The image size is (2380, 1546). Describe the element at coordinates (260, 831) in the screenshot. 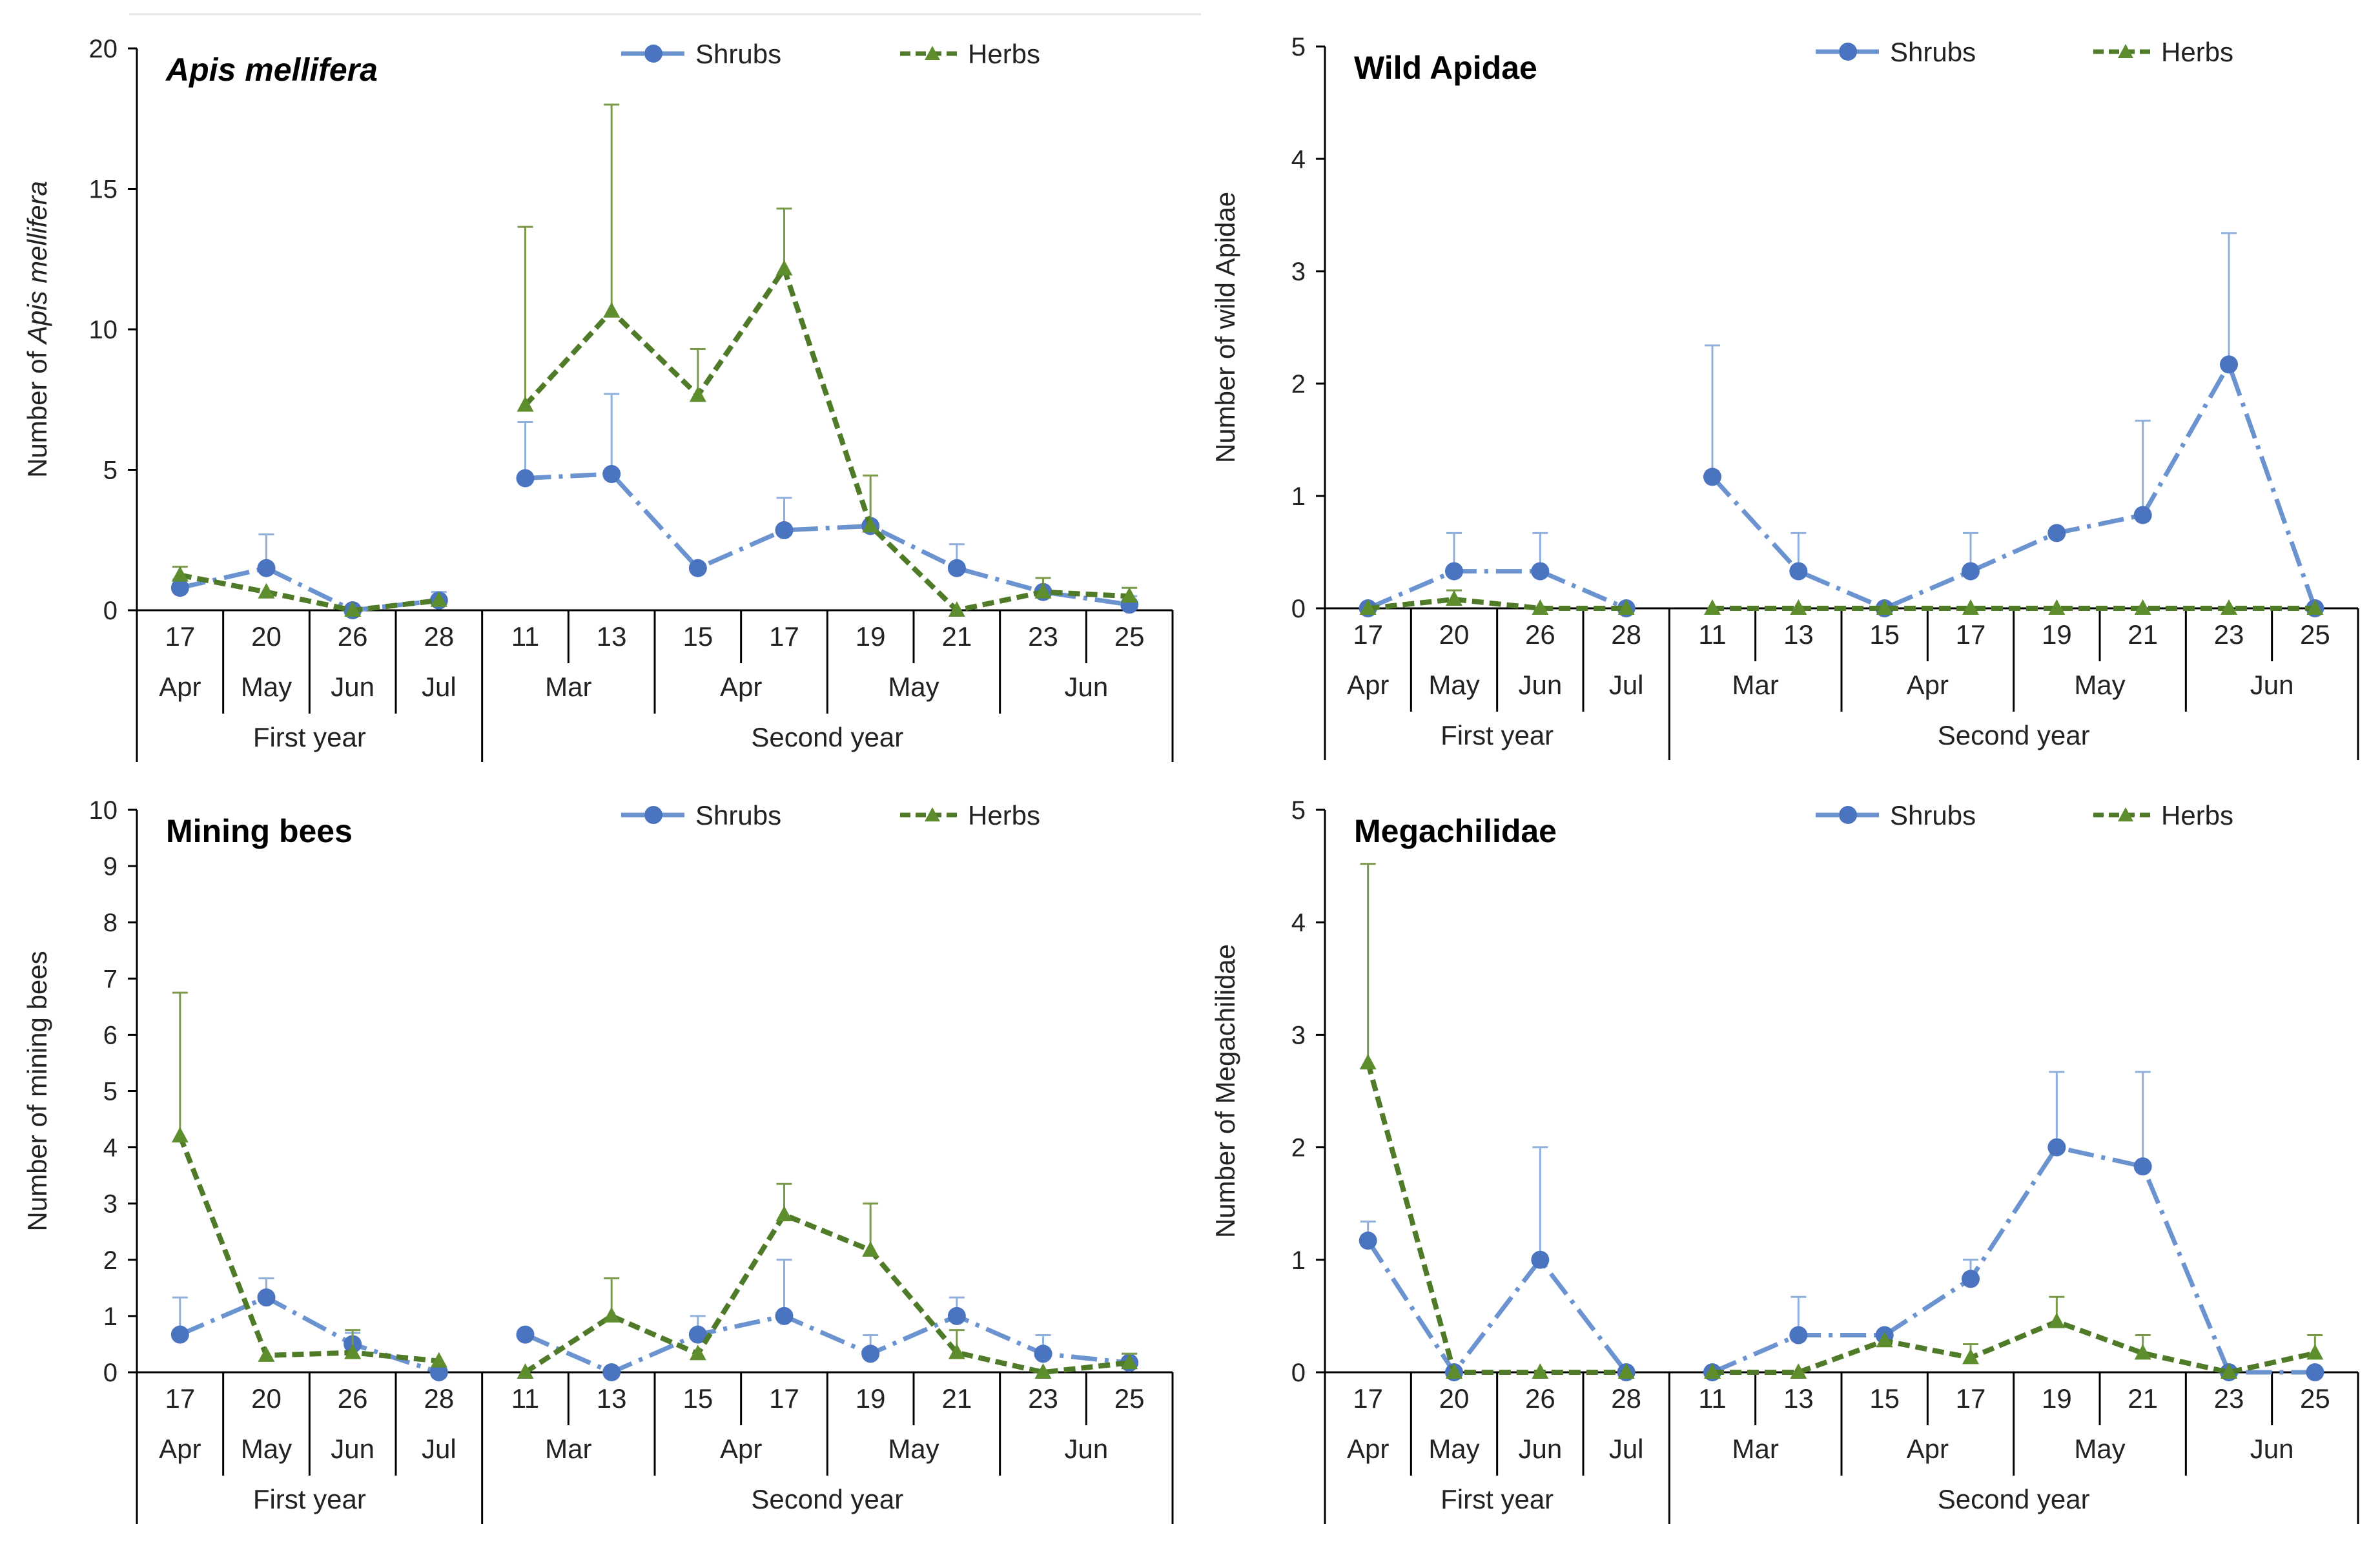

I see `panel-title: Mining bees` at that location.